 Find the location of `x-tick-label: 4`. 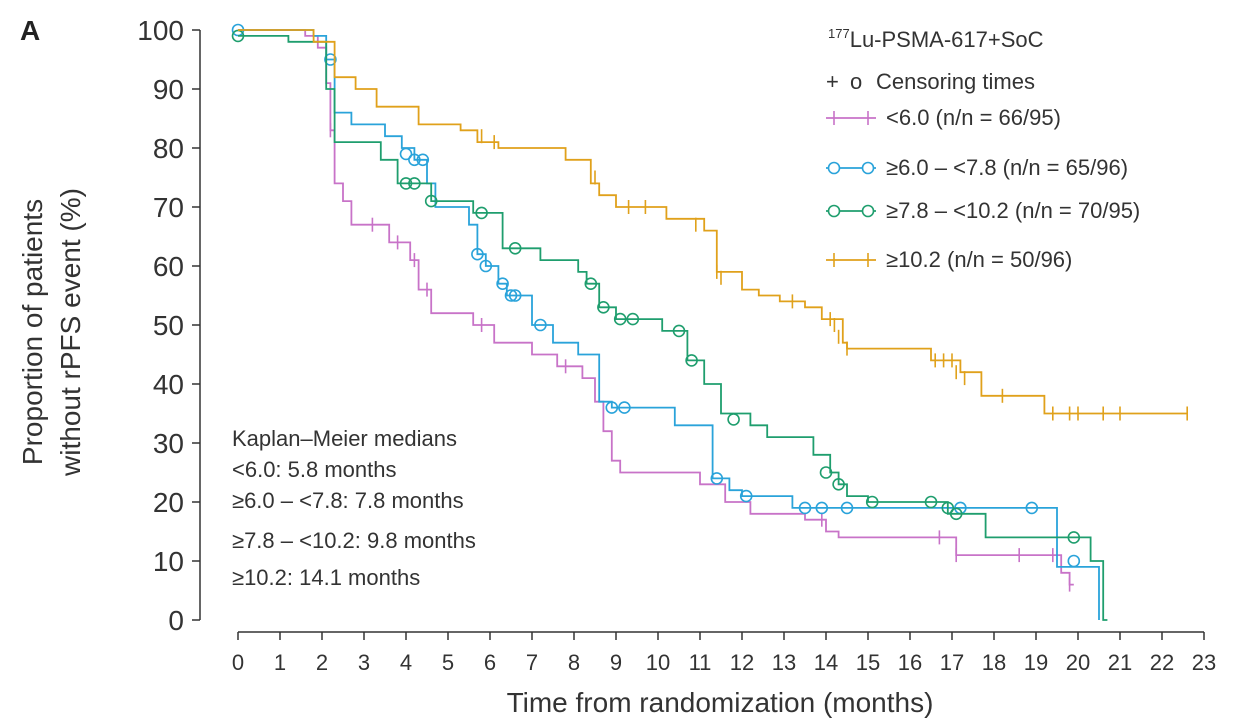

x-tick-label: 4 is located at coordinates (406, 662).